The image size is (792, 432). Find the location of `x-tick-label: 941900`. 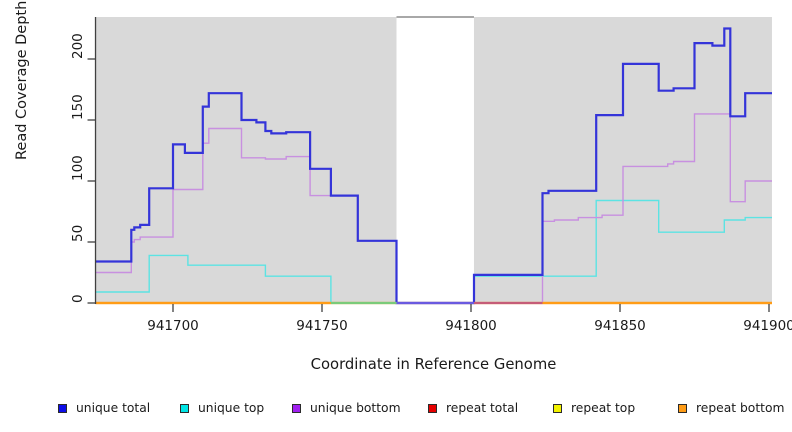

x-tick-label: 941900 is located at coordinates (767, 326).